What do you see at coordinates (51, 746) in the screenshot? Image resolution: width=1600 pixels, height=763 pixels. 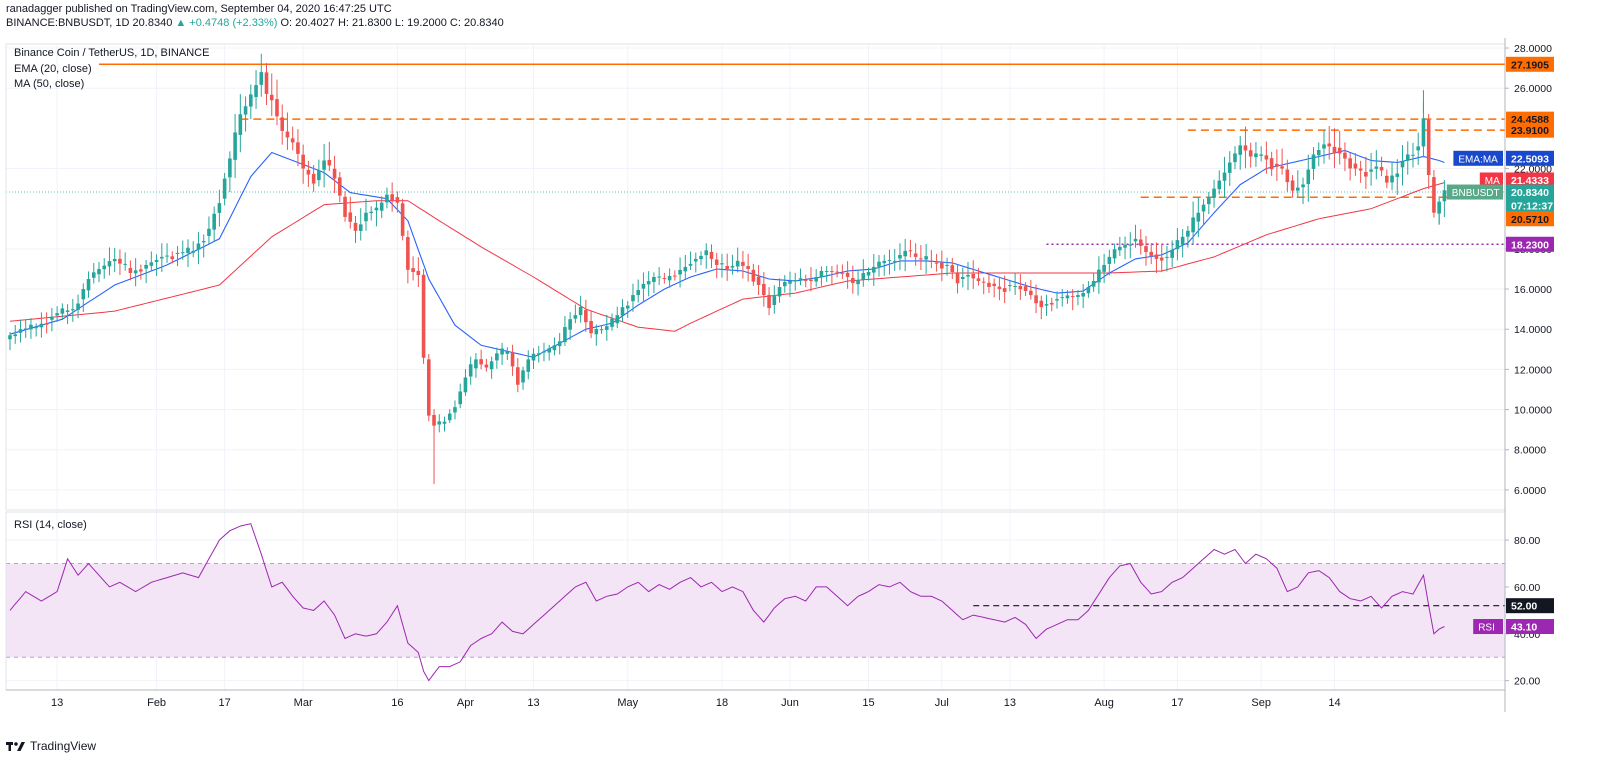 I see `tradingview-footer: TradingView` at bounding box center [51, 746].